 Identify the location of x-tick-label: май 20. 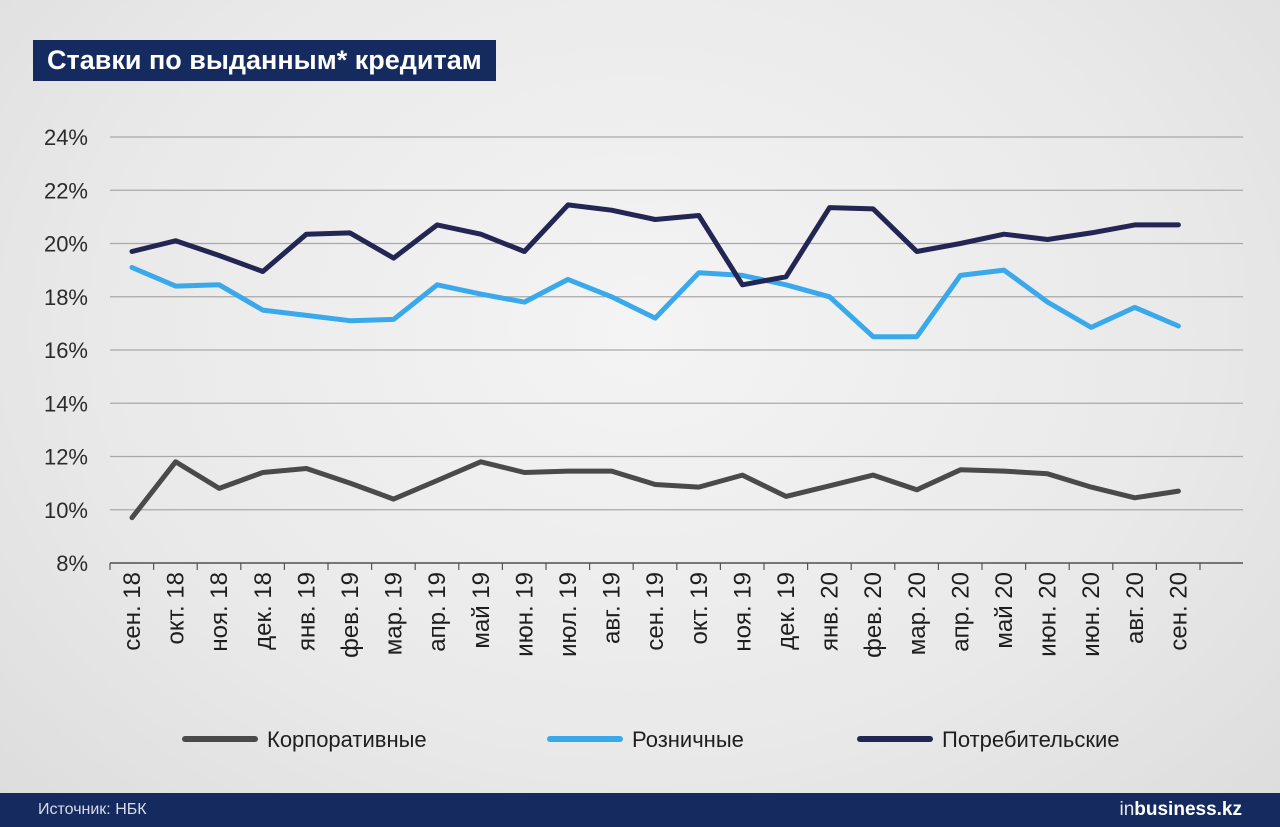
(1004, 610).